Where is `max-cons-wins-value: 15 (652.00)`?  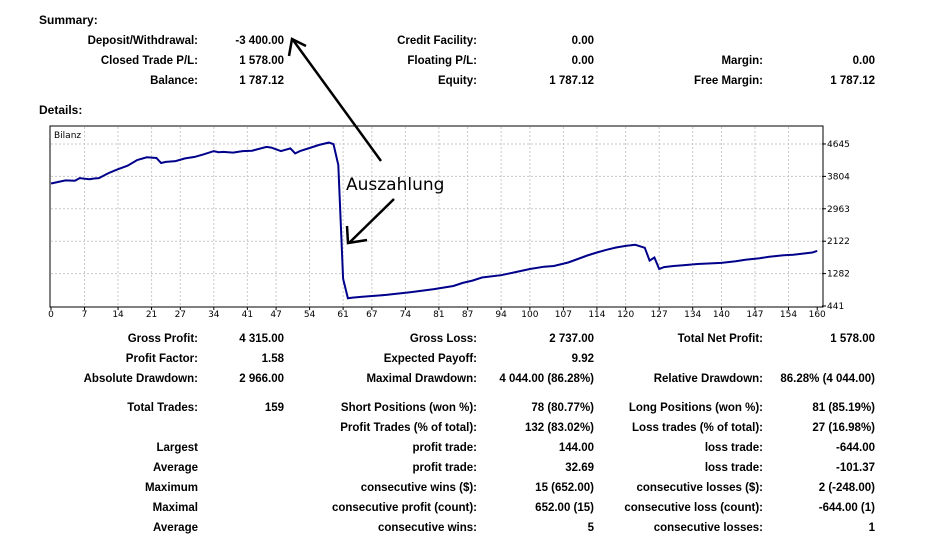
max-cons-wins-value: 15 (652.00) is located at coordinates (564, 488).